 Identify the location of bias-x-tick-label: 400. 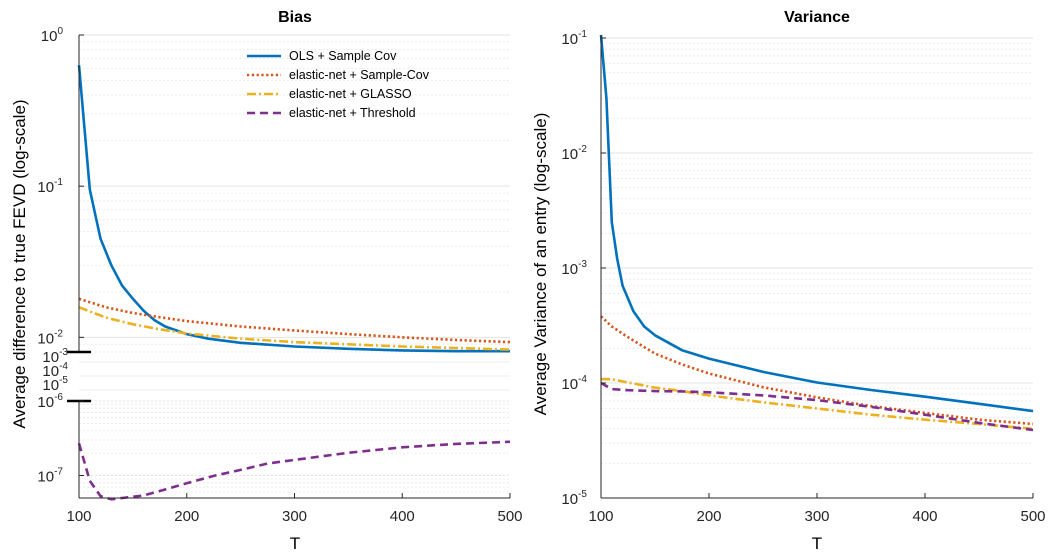
(402, 516).